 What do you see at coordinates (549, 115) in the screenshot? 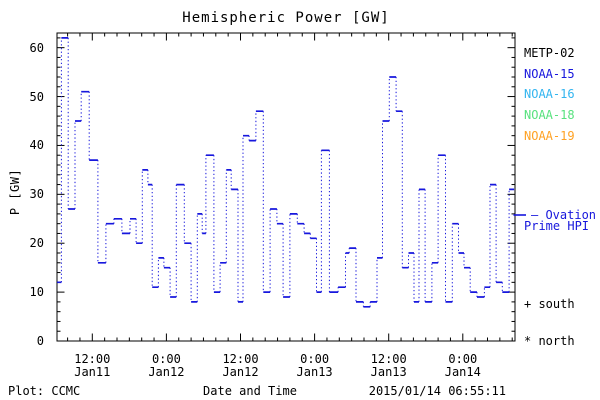
I see `legend-item-noaa-18: NOAA-18` at bounding box center [549, 115].